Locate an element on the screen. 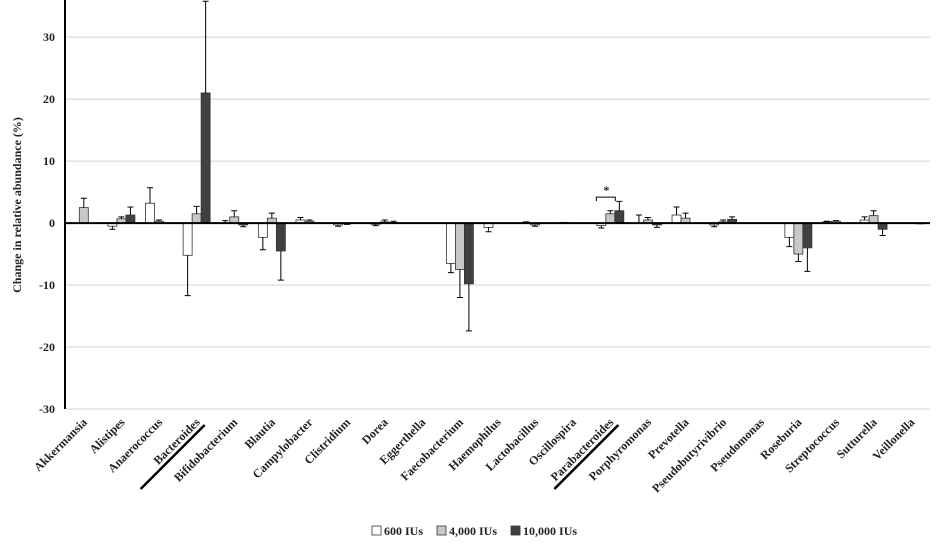  y-tick-label: -10 is located at coordinates (47, 285).